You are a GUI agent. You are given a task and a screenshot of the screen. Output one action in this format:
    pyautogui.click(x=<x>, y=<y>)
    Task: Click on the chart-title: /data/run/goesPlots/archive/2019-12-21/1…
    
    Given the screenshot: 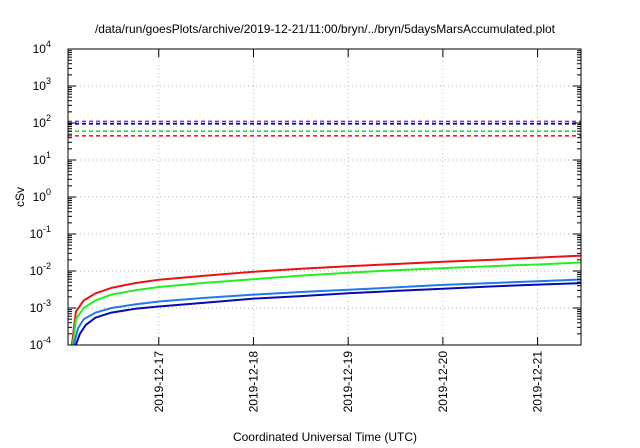 What is the action you would take?
    pyautogui.click(x=325, y=29)
    